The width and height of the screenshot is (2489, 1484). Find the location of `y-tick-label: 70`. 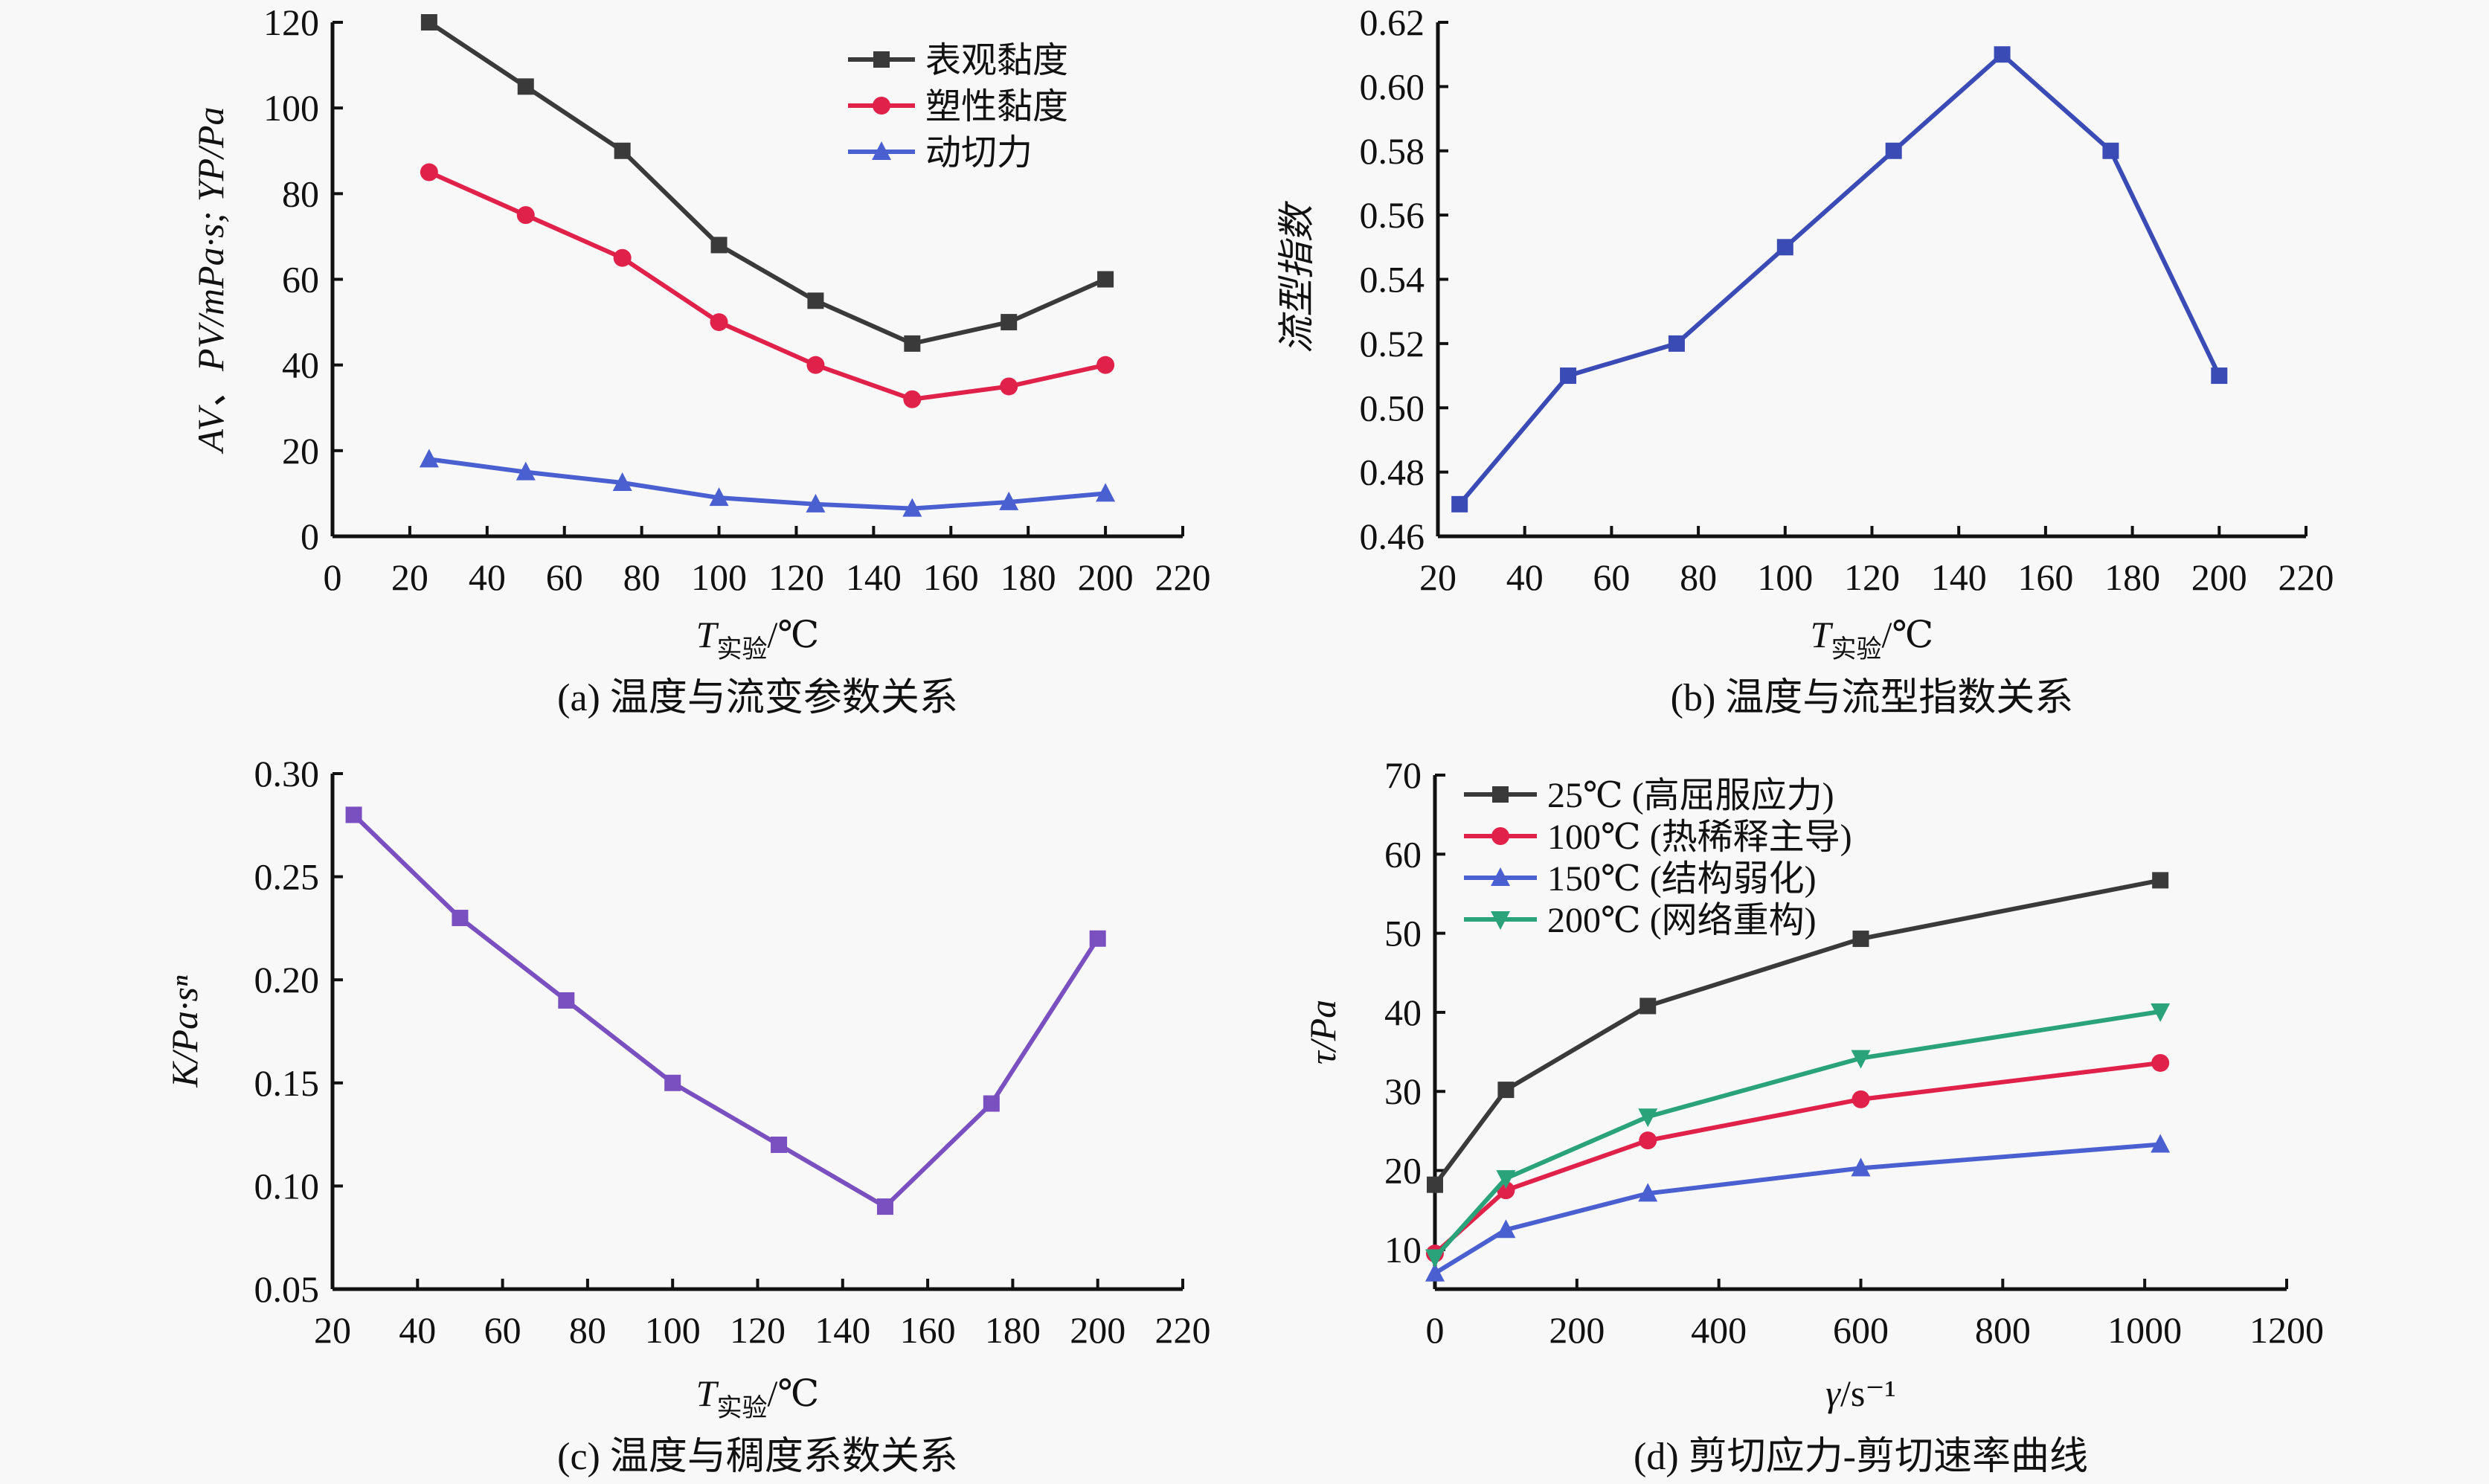

y-tick-label: 70 is located at coordinates (1403, 775).